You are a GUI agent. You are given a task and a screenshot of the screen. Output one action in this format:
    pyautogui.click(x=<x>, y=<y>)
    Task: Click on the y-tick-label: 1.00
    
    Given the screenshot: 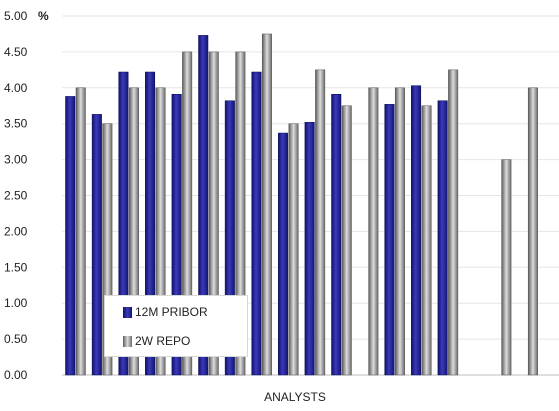 What is the action you would take?
    pyautogui.click(x=16, y=303)
    